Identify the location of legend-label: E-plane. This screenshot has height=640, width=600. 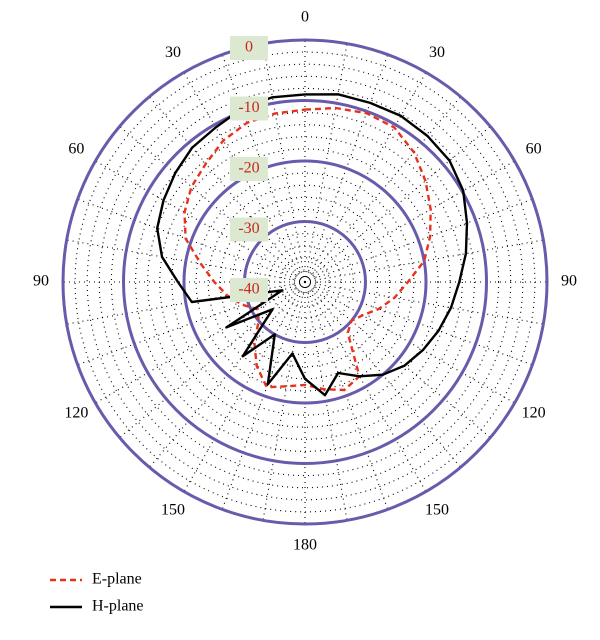
(117, 579).